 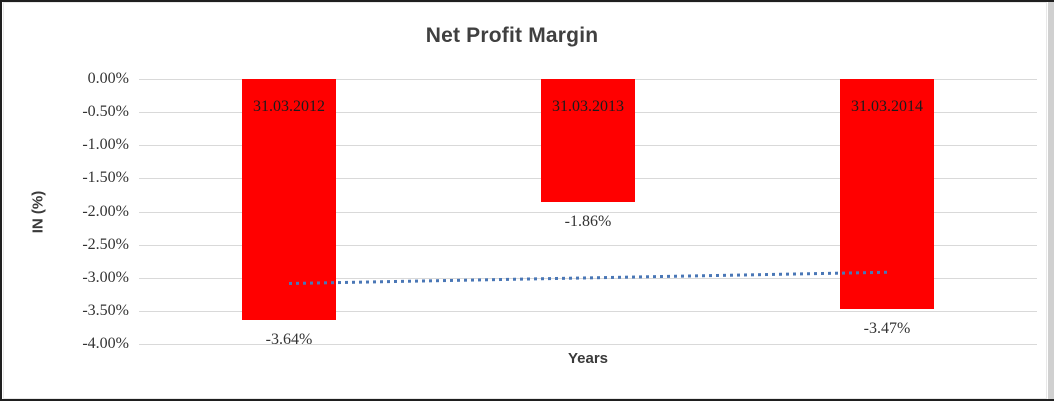 I want to click on y-tick-label: -1.50%, so click(x=105, y=177).